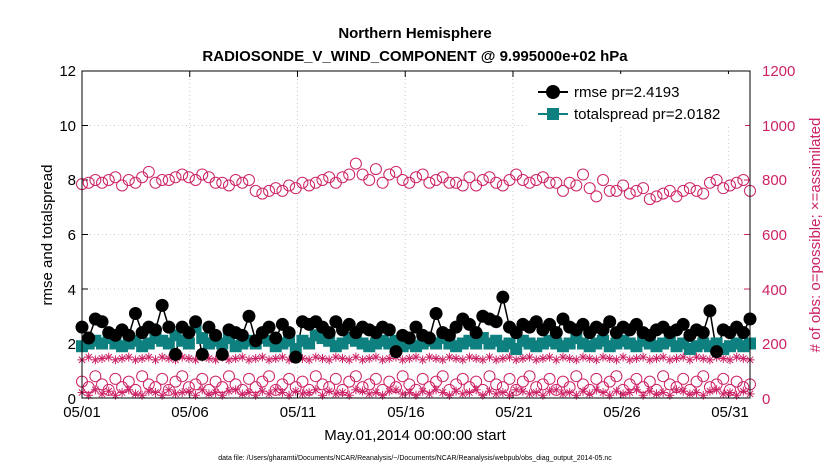  I want to click on x-tick-label: 05/06, so click(190, 412).